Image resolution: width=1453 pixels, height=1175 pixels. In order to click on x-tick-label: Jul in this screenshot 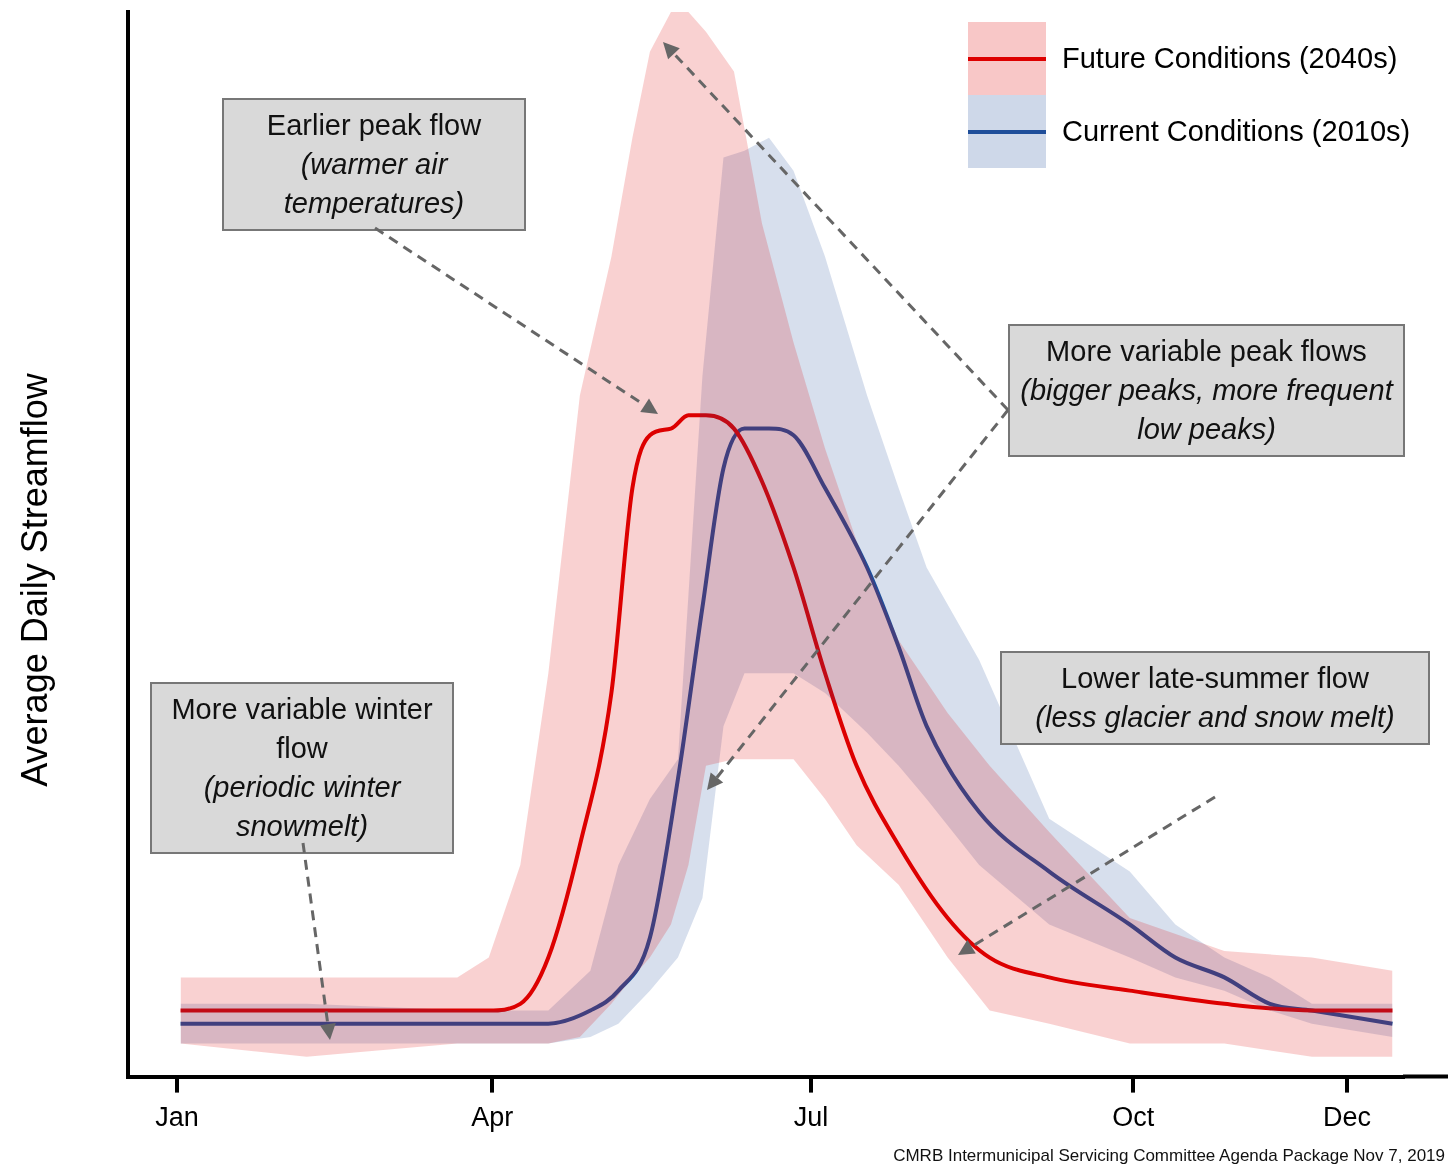, I will do `click(811, 1117)`.